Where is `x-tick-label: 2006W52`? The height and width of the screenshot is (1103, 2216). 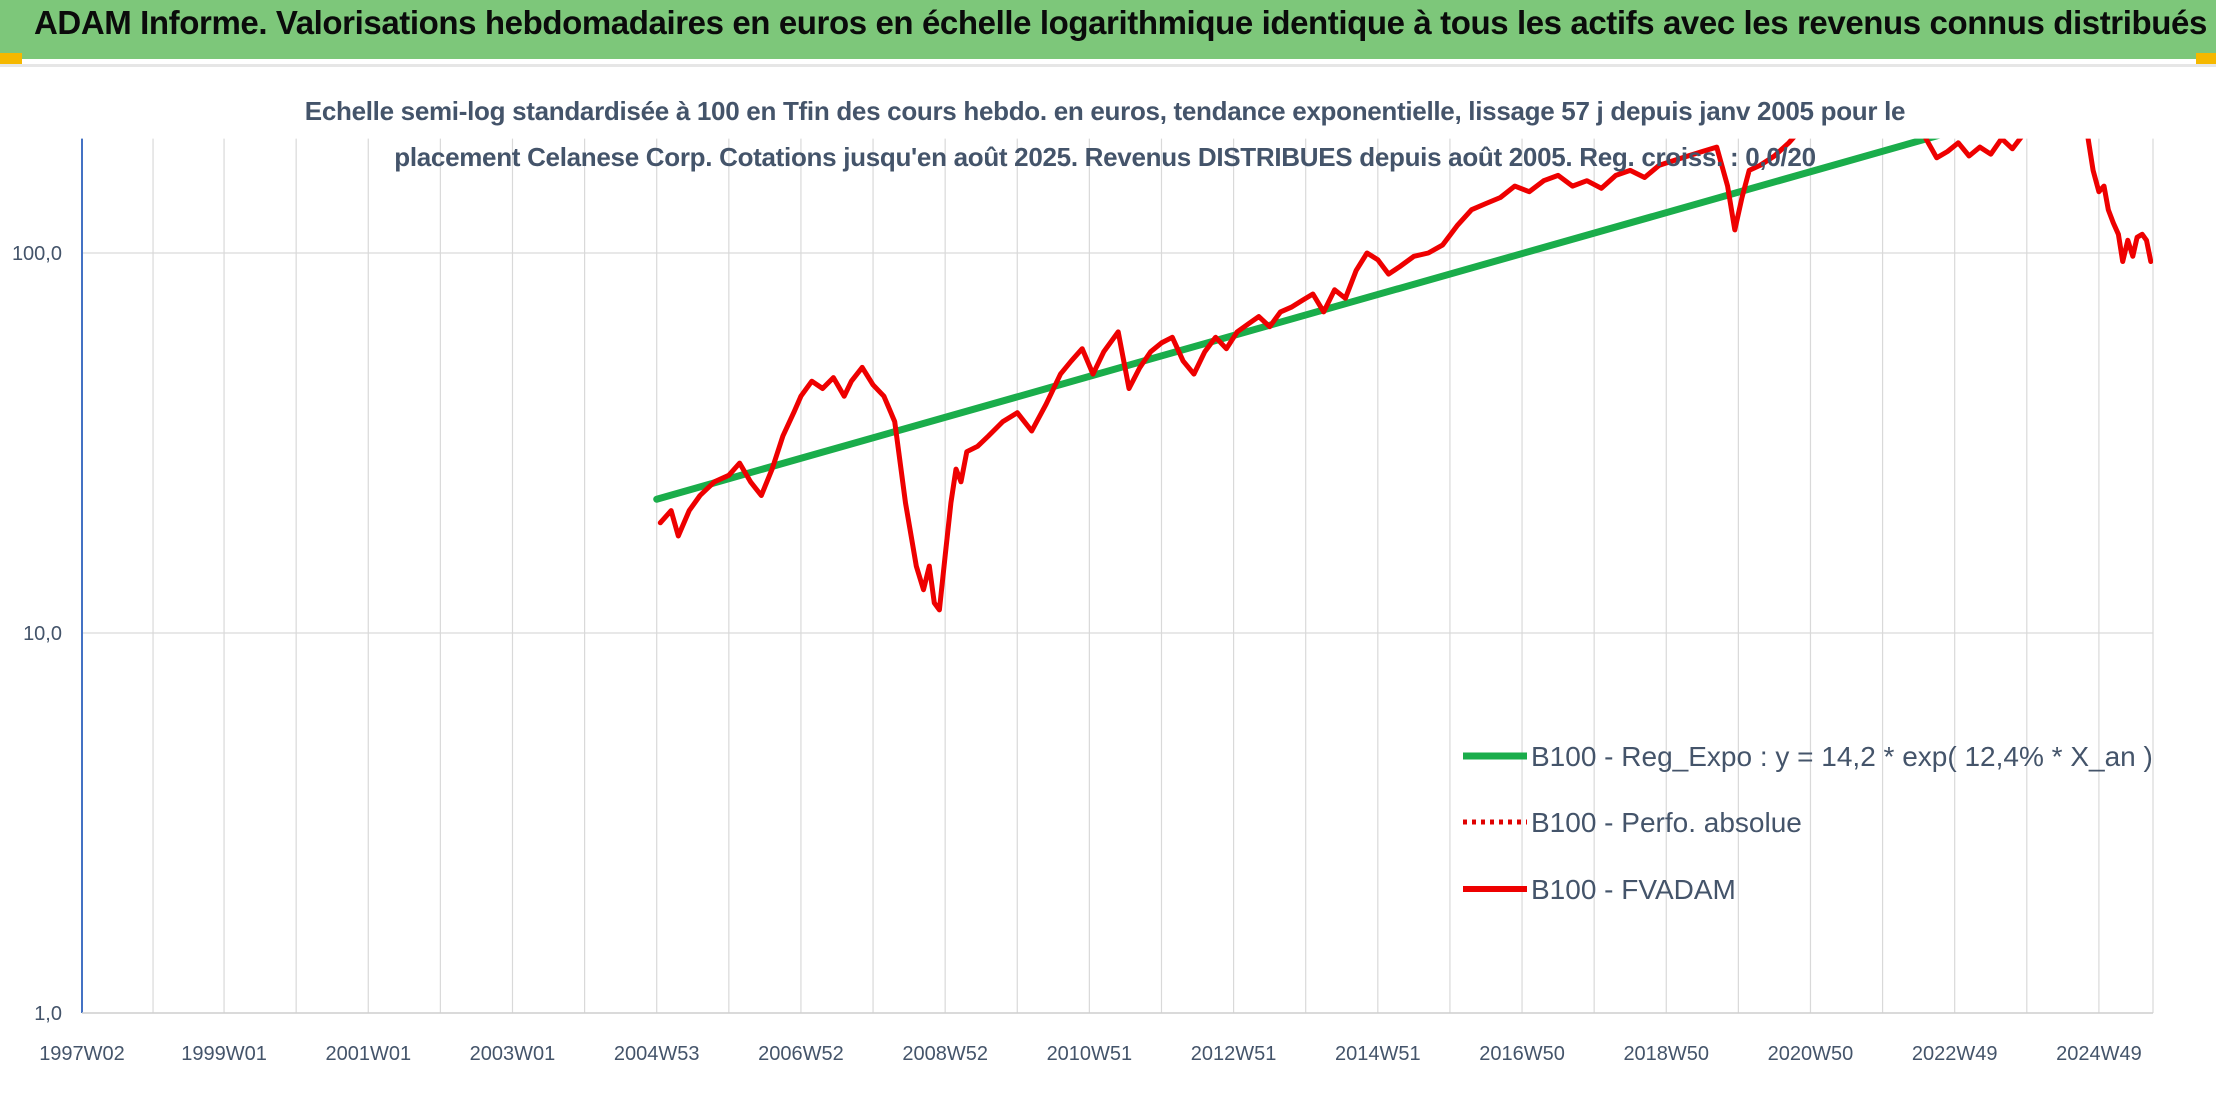
x-tick-label: 2006W52 is located at coordinates (801, 1054).